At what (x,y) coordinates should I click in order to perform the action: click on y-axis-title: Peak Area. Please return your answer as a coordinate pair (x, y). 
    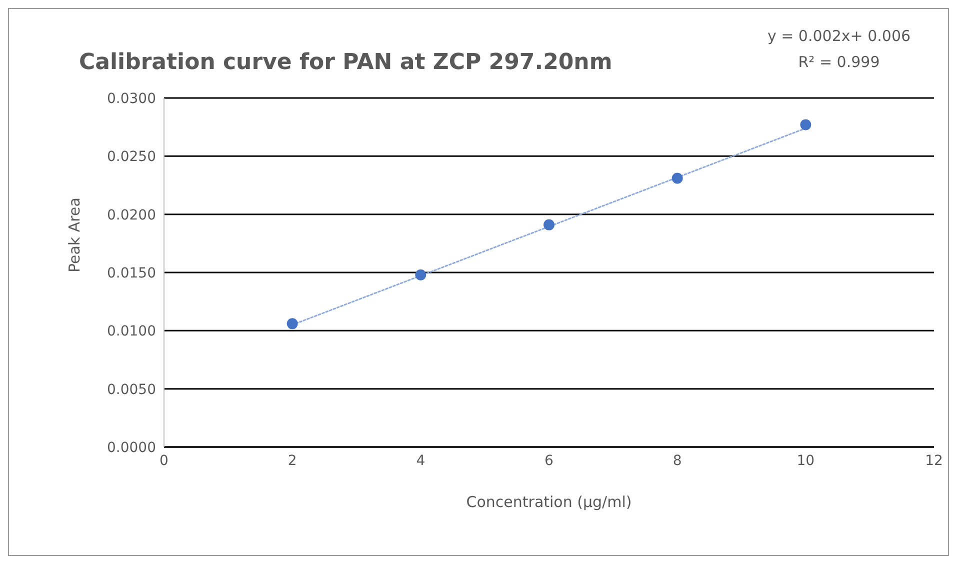
    Looking at the image, I should click on (74, 235).